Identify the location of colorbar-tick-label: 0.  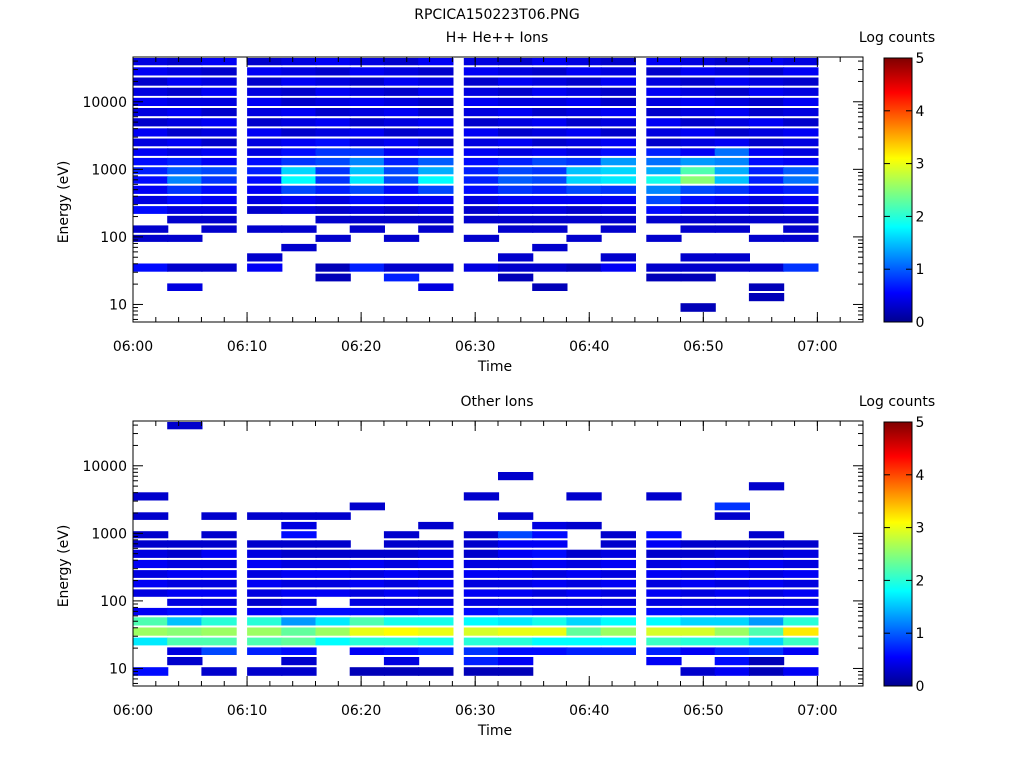
(920, 323).